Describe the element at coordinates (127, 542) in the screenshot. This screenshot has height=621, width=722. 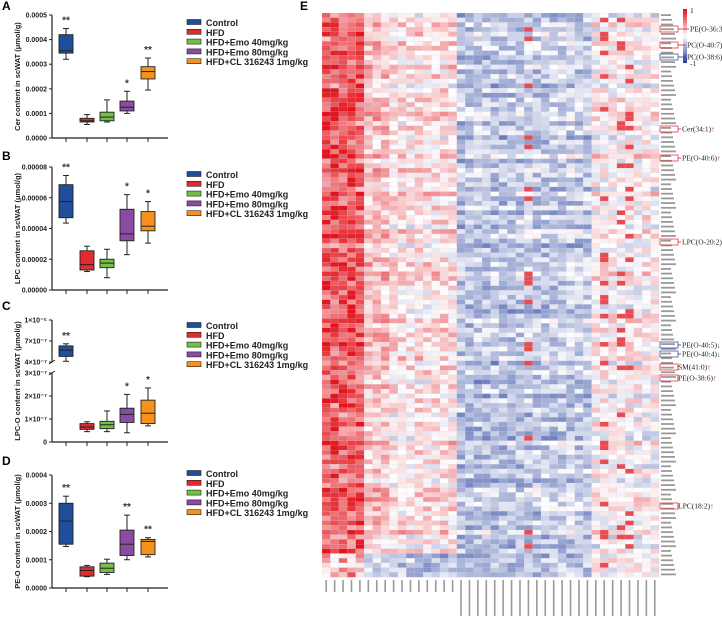
I see `box-iqr` at that location.